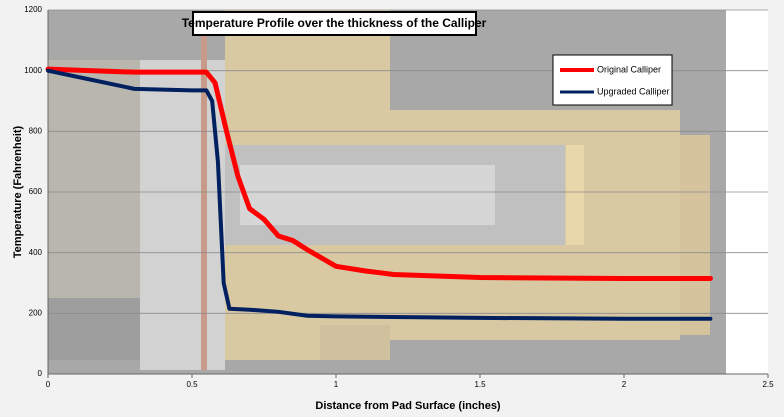 The height and width of the screenshot is (417, 784). I want to click on legend-label: Original Calliper, so click(629, 69).